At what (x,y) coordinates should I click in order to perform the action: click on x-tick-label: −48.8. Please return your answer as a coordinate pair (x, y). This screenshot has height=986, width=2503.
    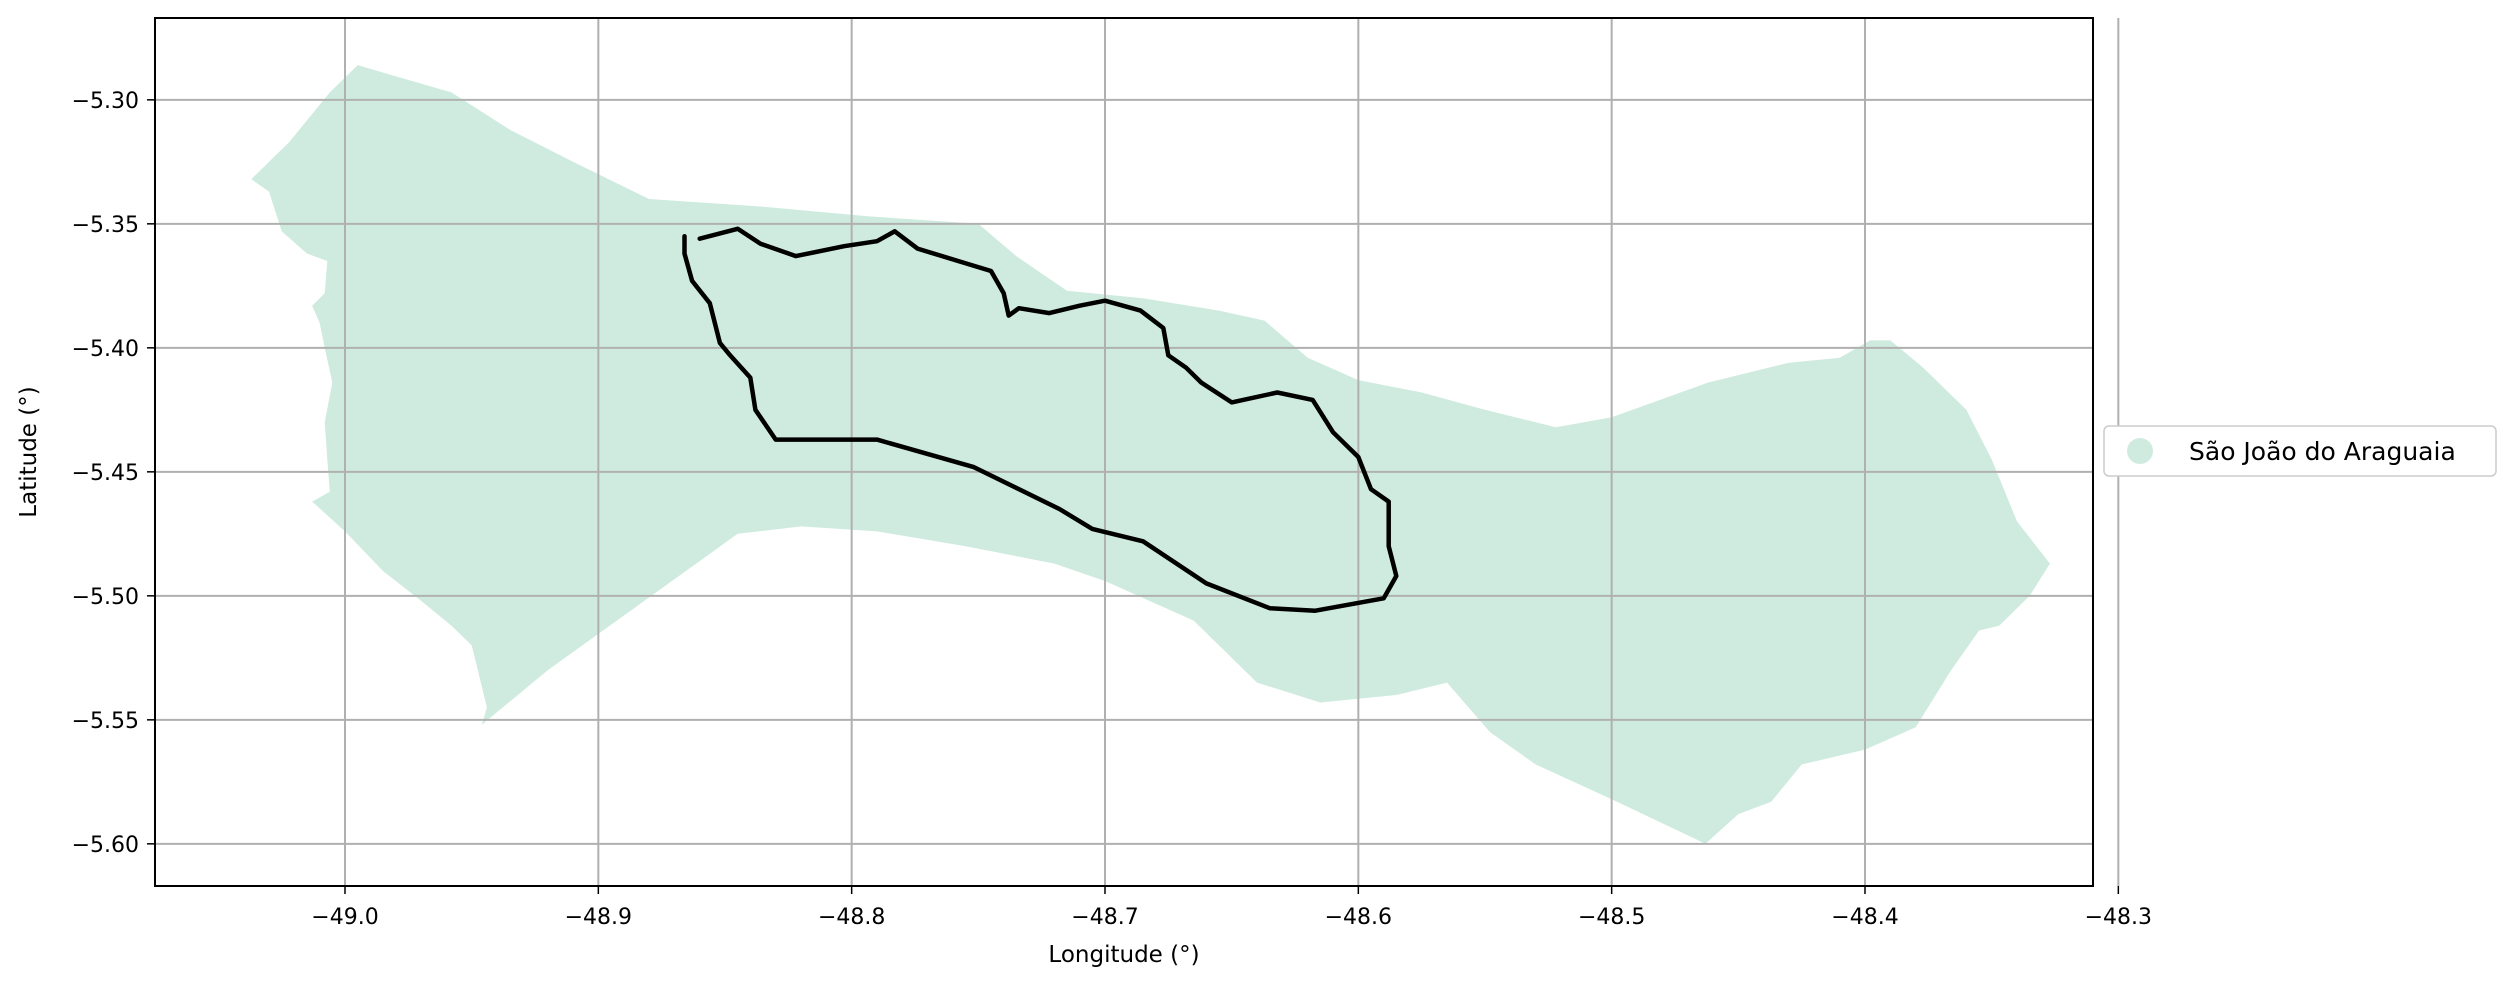
    Looking at the image, I should click on (851, 917).